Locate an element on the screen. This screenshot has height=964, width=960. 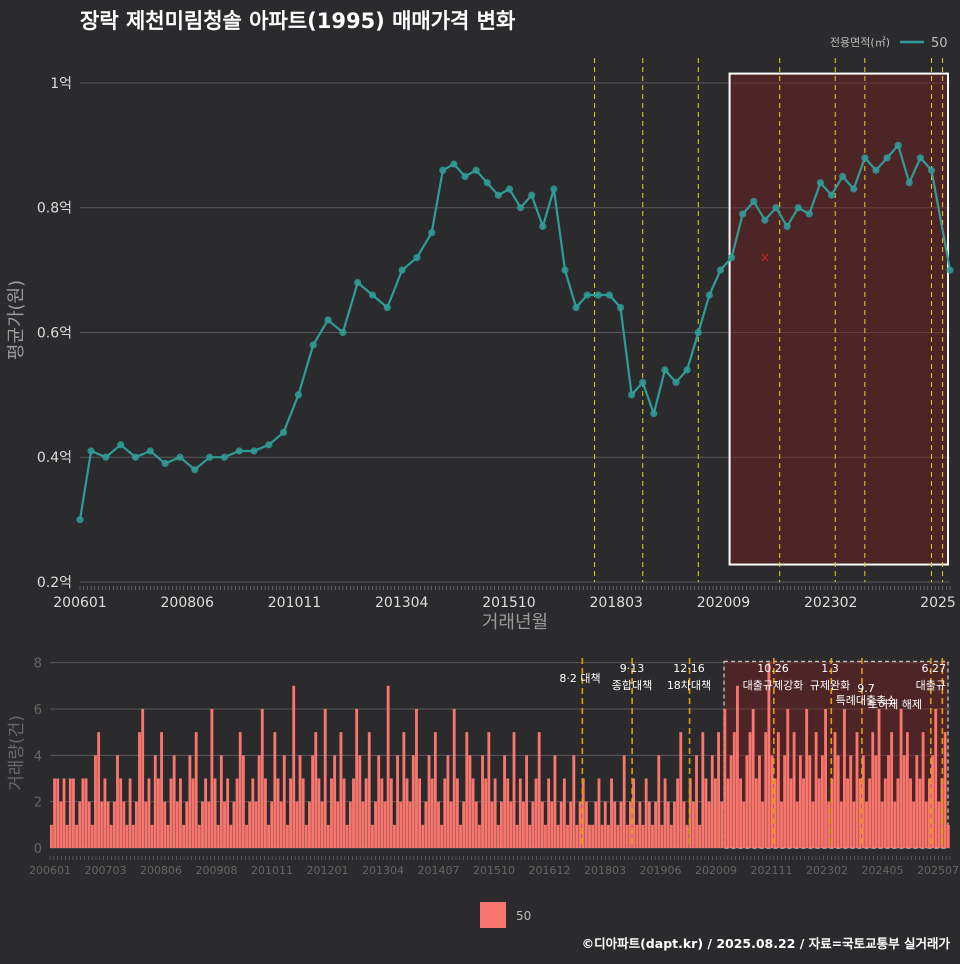
x-tick-label: 202111 is located at coordinates (772, 870).